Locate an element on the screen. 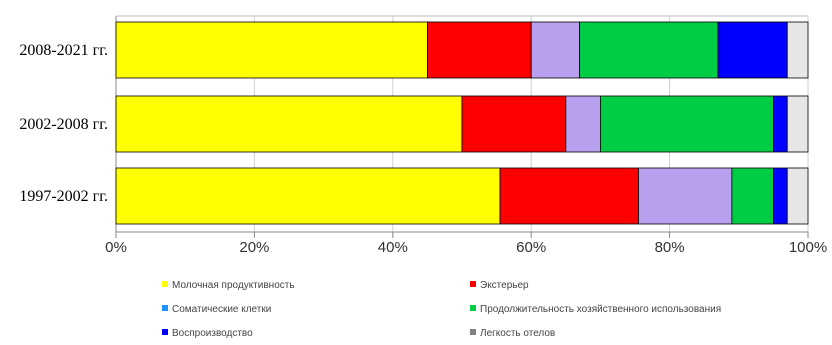 This screenshot has width=832, height=345. legend-label: Экстерьер is located at coordinates (504, 285).